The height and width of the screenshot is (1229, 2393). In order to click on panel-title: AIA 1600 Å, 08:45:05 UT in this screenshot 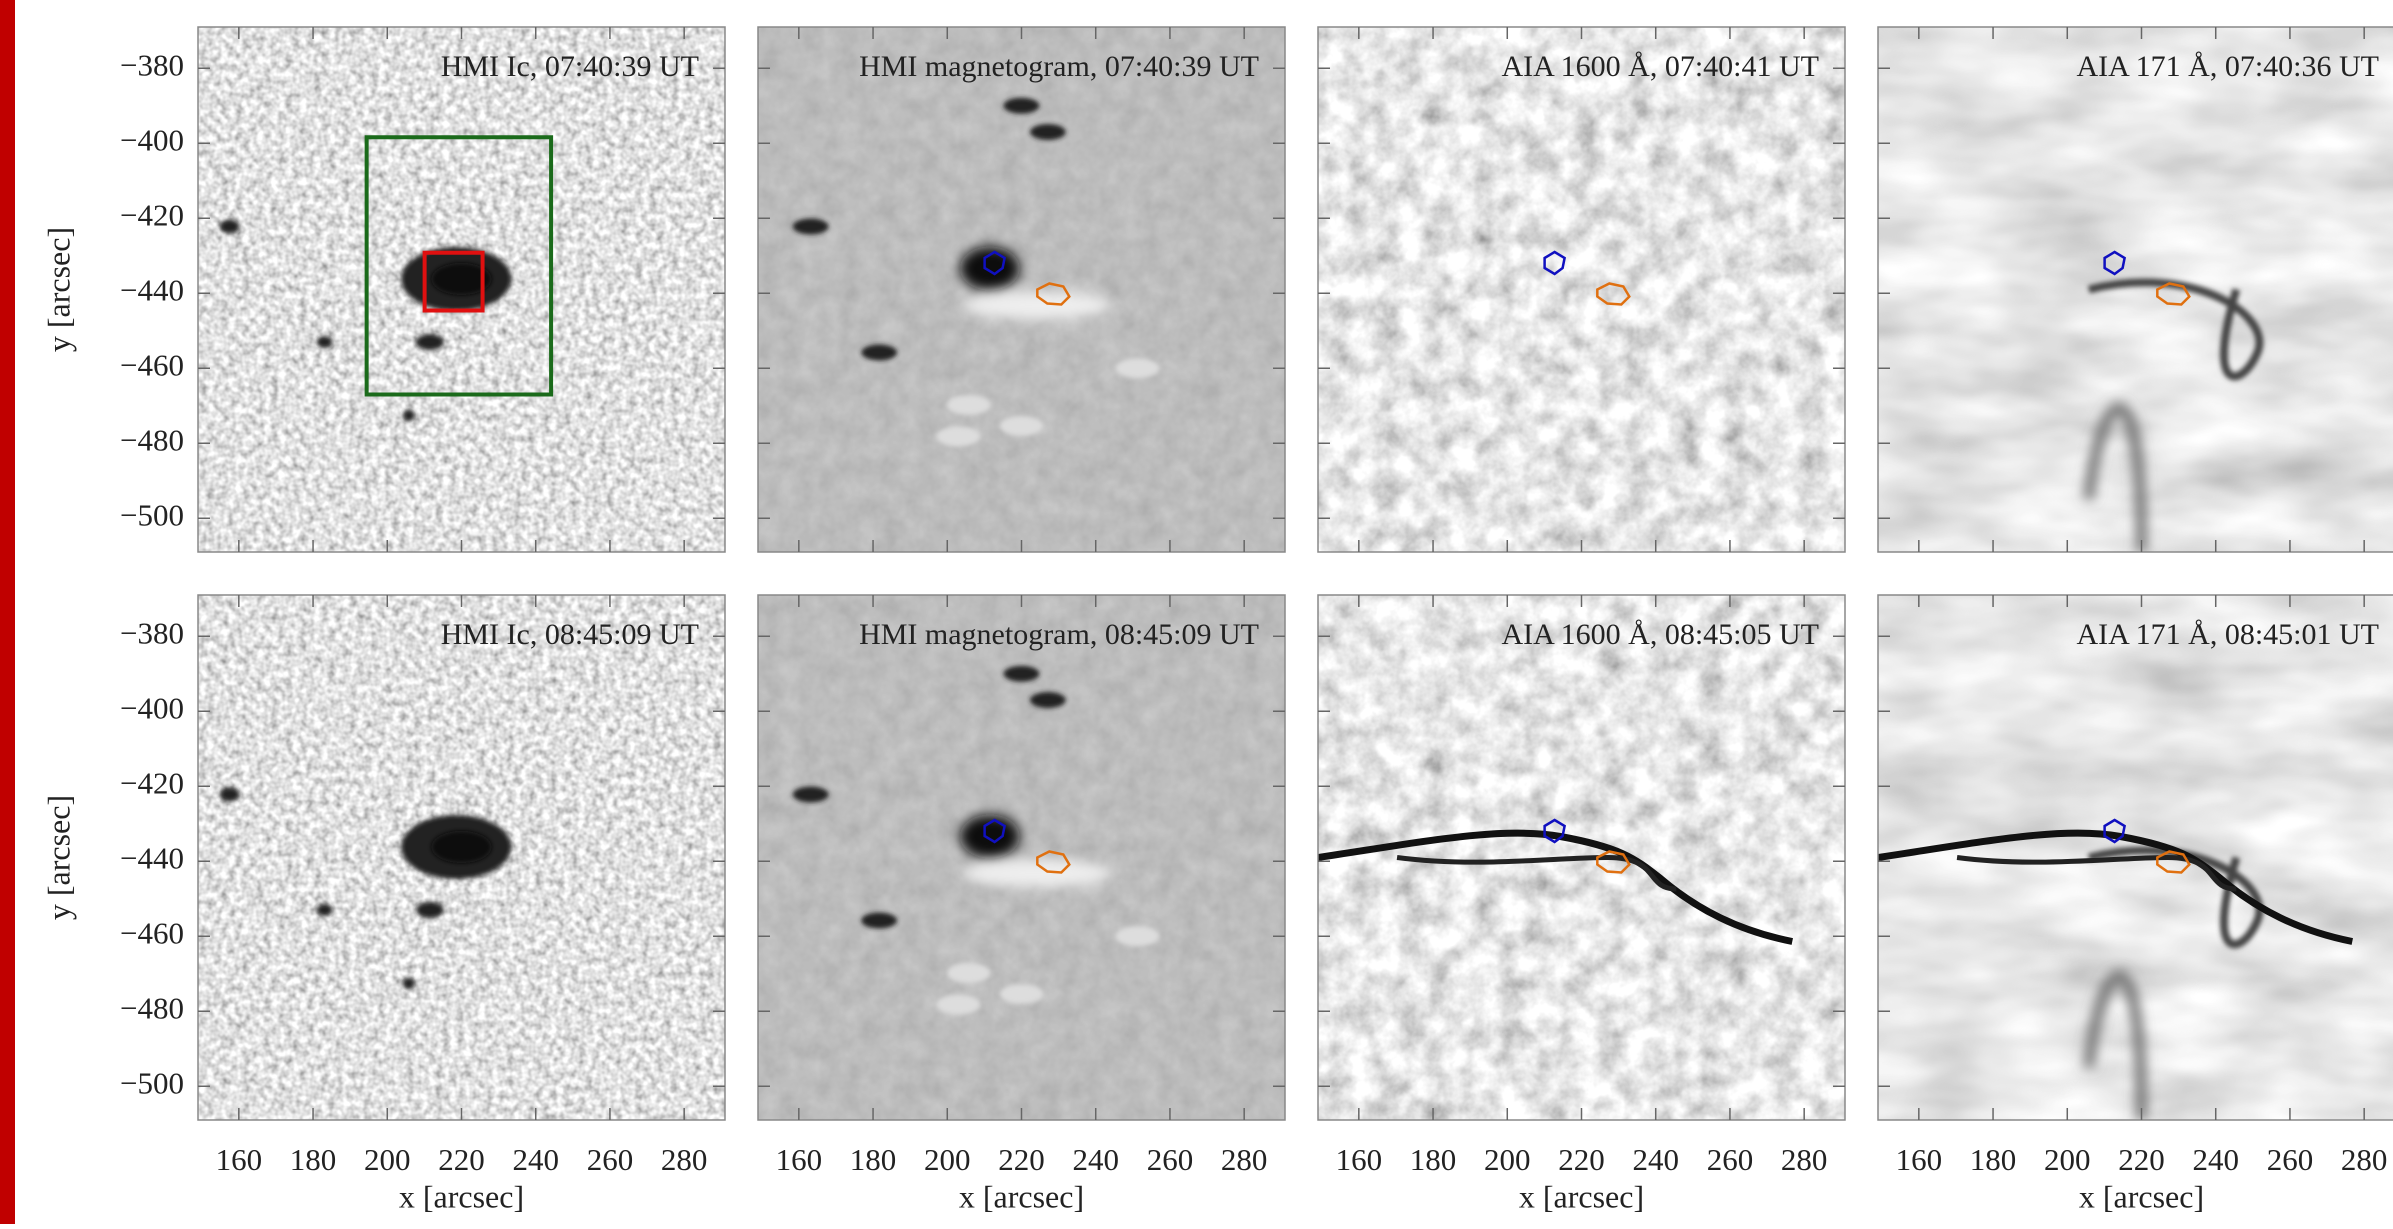, I will do `click(1661, 634)`.